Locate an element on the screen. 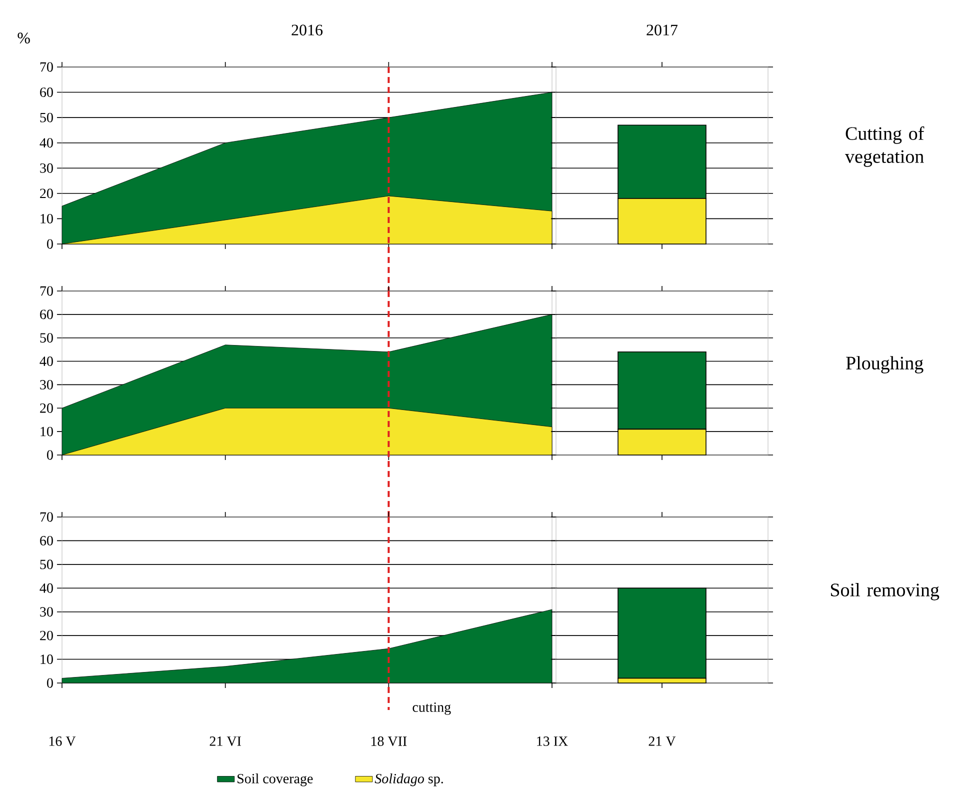  chart-title: 2016 is located at coordinates (307, 30).